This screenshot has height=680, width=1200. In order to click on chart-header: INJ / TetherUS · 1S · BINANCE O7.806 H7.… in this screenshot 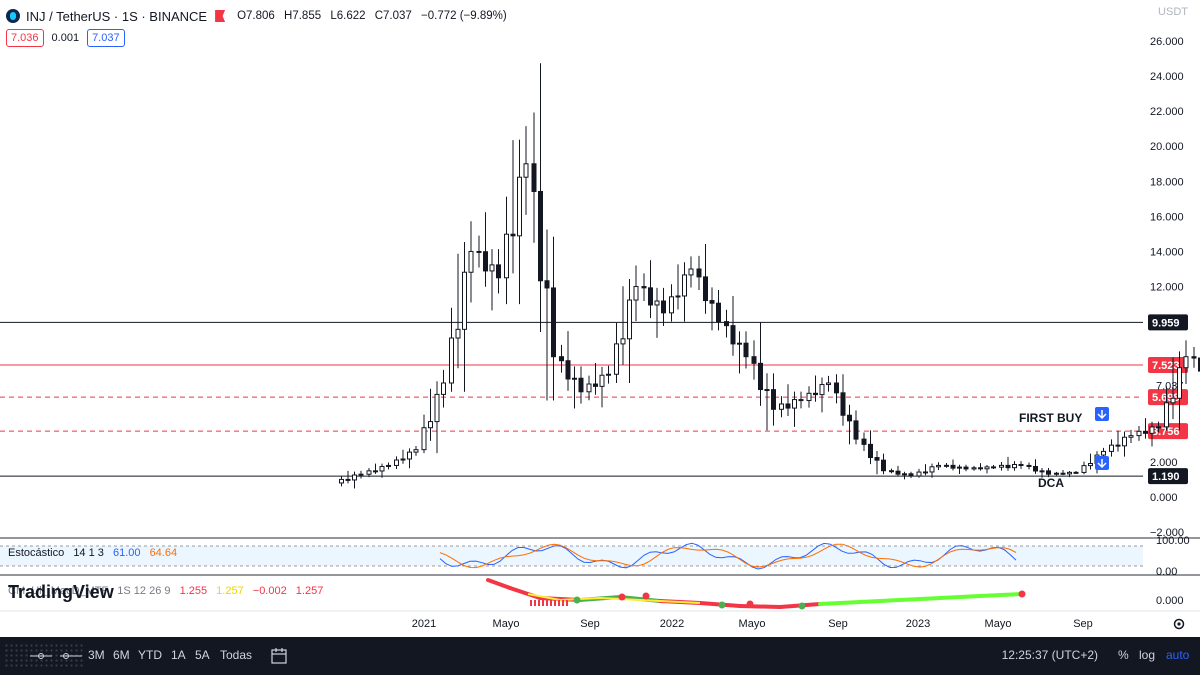, I will do `click(259, 16)`.